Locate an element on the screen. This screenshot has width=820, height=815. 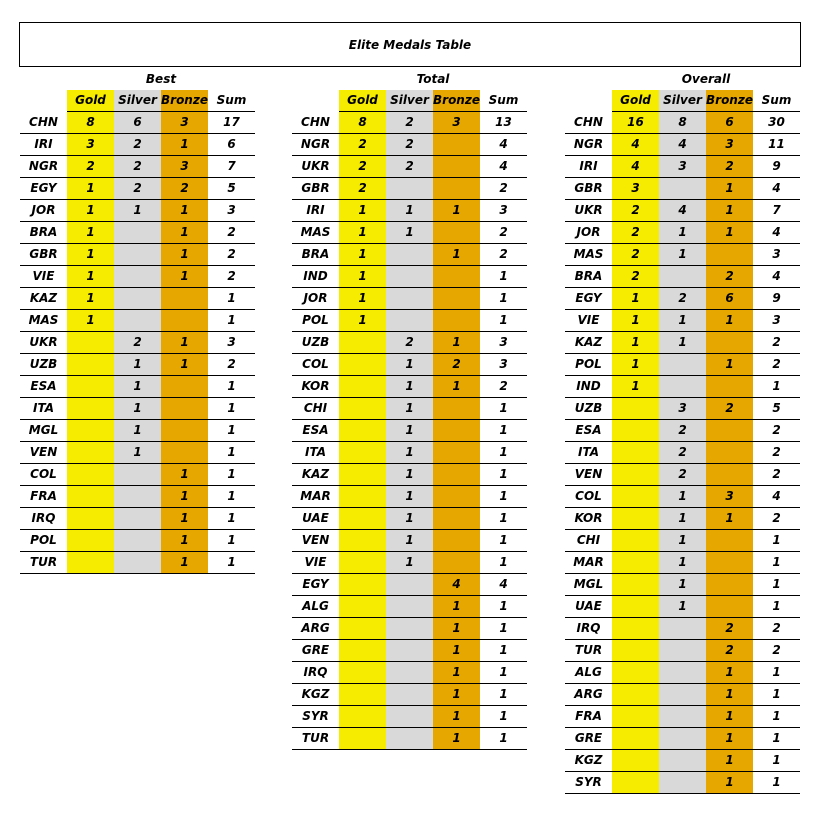
header-line is located at coordinates (161, 111).